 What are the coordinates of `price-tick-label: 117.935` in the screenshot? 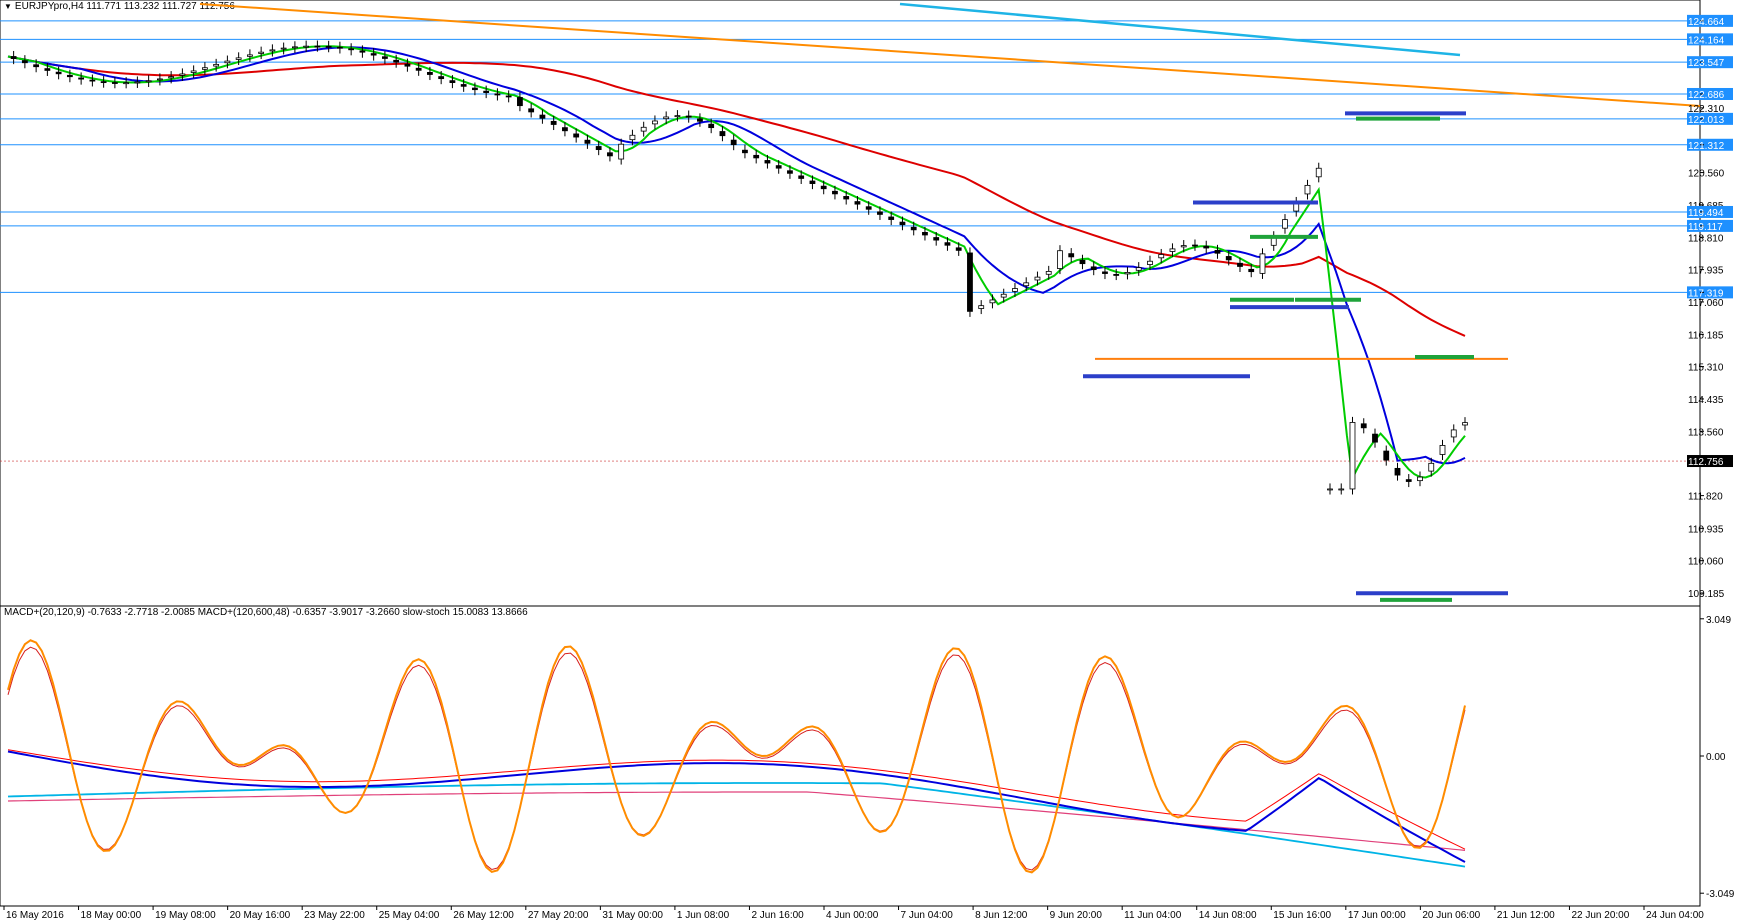 It's located at (1706, 271).